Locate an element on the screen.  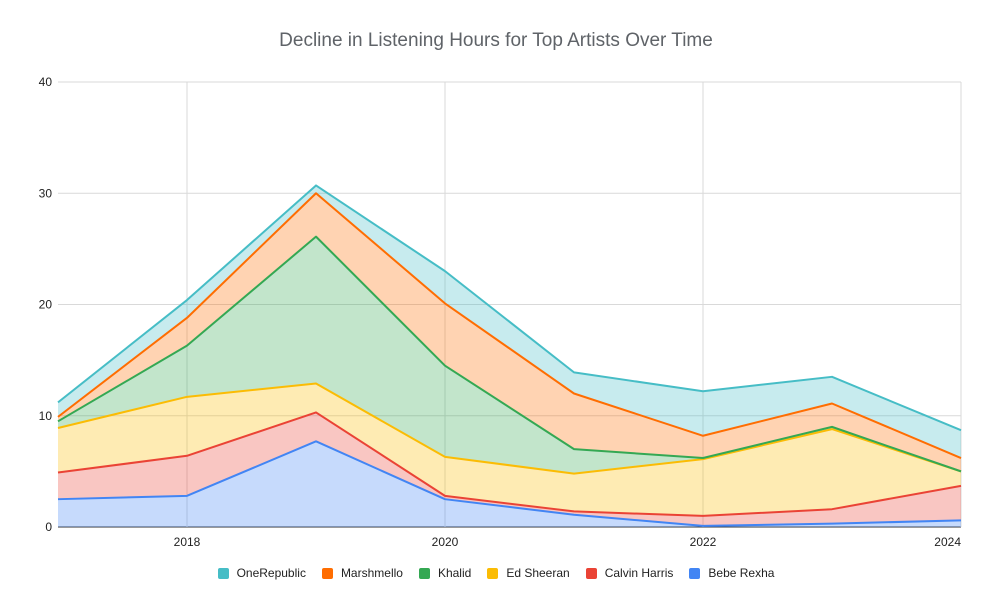
legend-item-ed-sheeran: Ed Sheeran is located at coordinates (528, 573).